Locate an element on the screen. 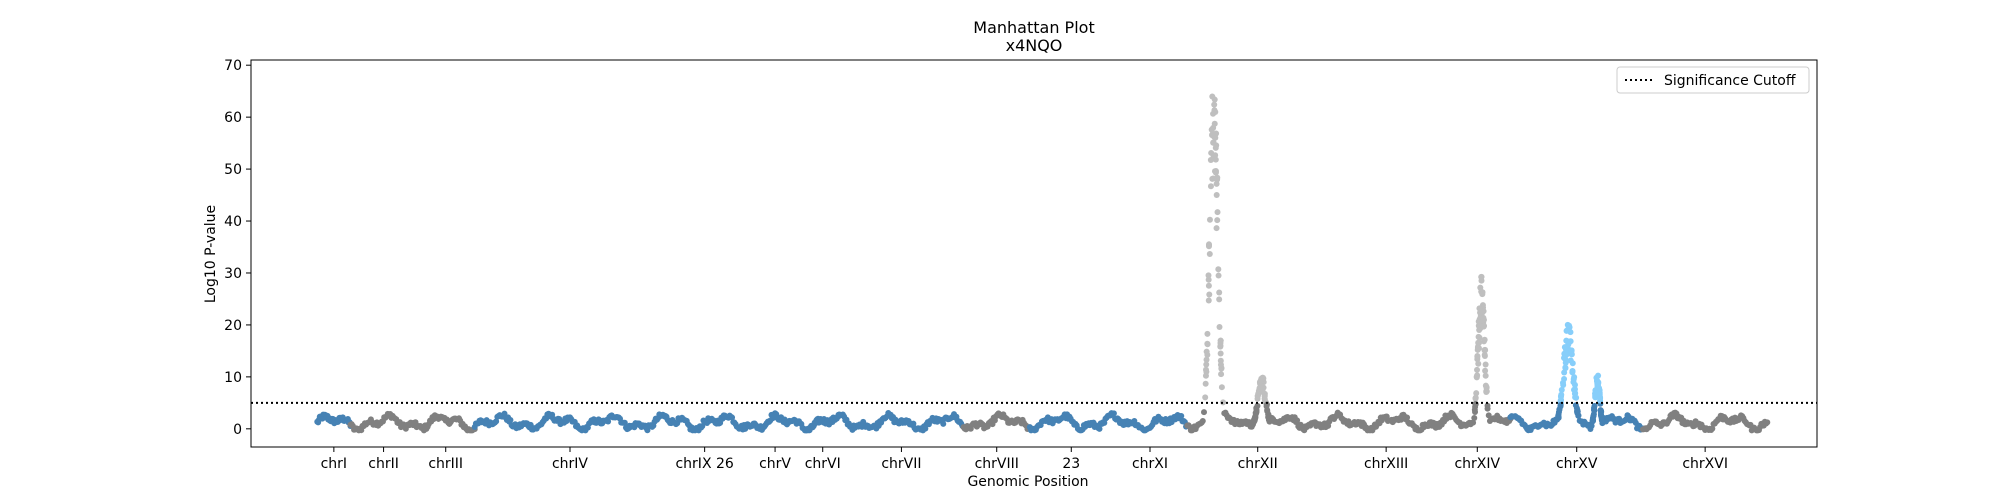 The image size is (2000, 504). y-tick-label: 30 is located at coordinates (233, 274).